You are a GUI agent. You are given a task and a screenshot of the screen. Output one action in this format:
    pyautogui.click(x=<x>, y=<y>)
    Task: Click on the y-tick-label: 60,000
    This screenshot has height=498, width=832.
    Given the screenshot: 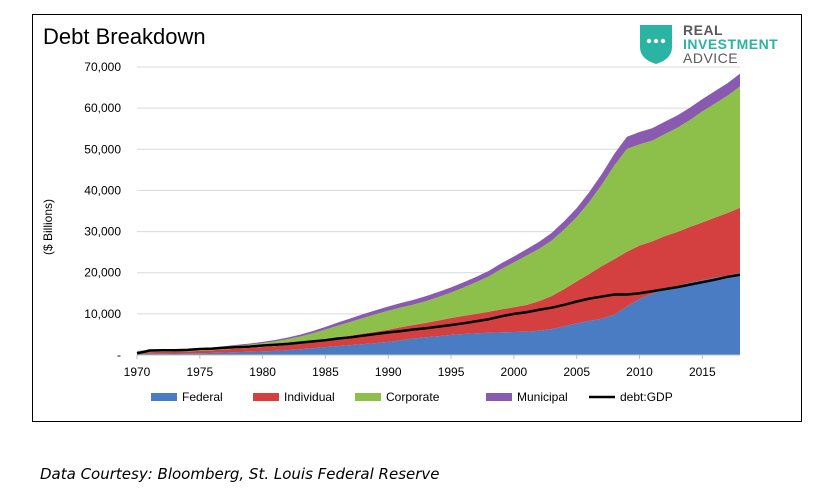 What is the action you would take?
    pyautogui.click(x=102, y=108)
    